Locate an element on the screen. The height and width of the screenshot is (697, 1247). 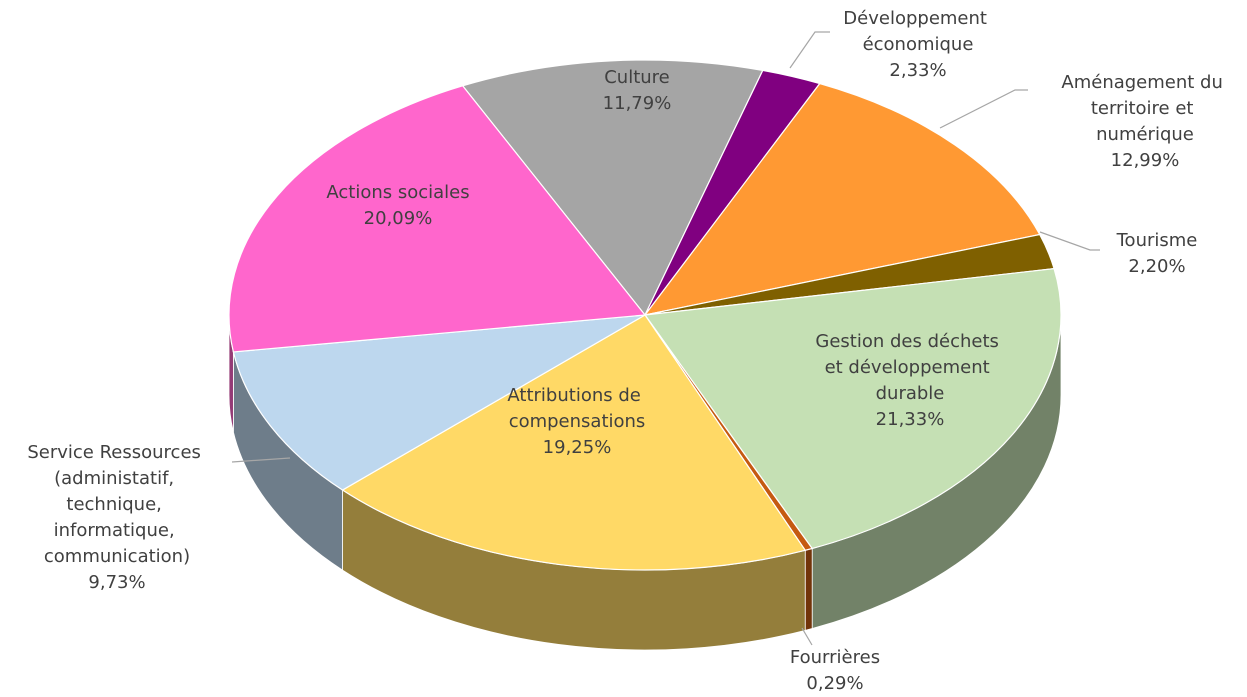
category-label: Fourrières is located at coordinates (835, 657).